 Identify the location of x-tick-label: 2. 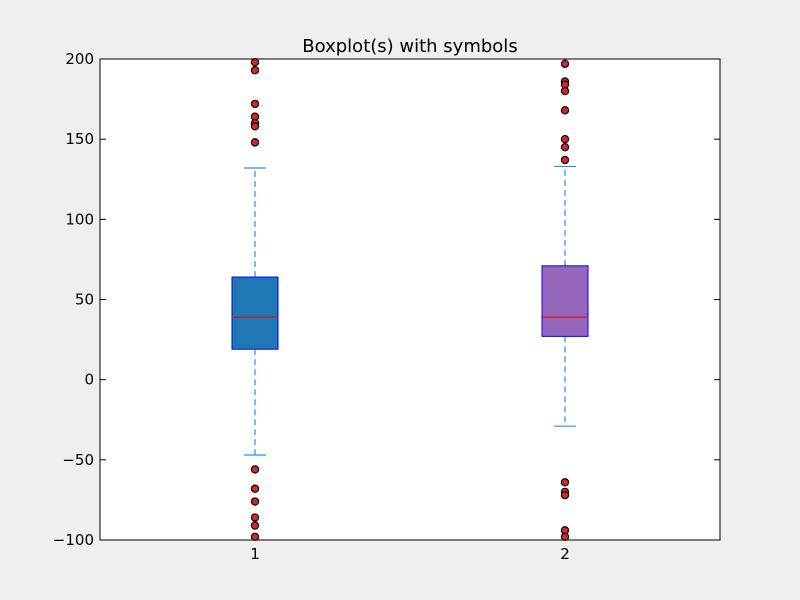
(565, 554).